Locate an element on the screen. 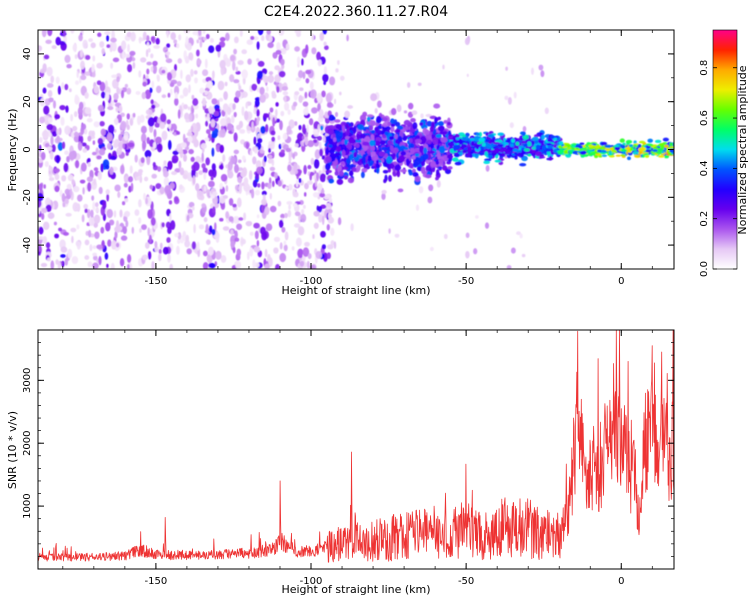 This screenshot has width=750, height=600. spectrogram-y-tick-label: -20 is located at coordinates (27, 197).